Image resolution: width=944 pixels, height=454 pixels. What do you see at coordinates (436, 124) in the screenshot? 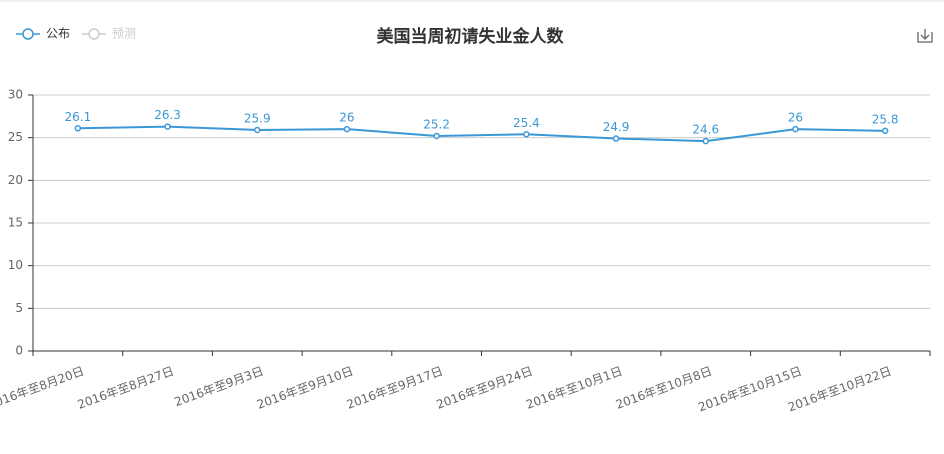
I see `data-label: 25.2` at bounding box center [436, 124].